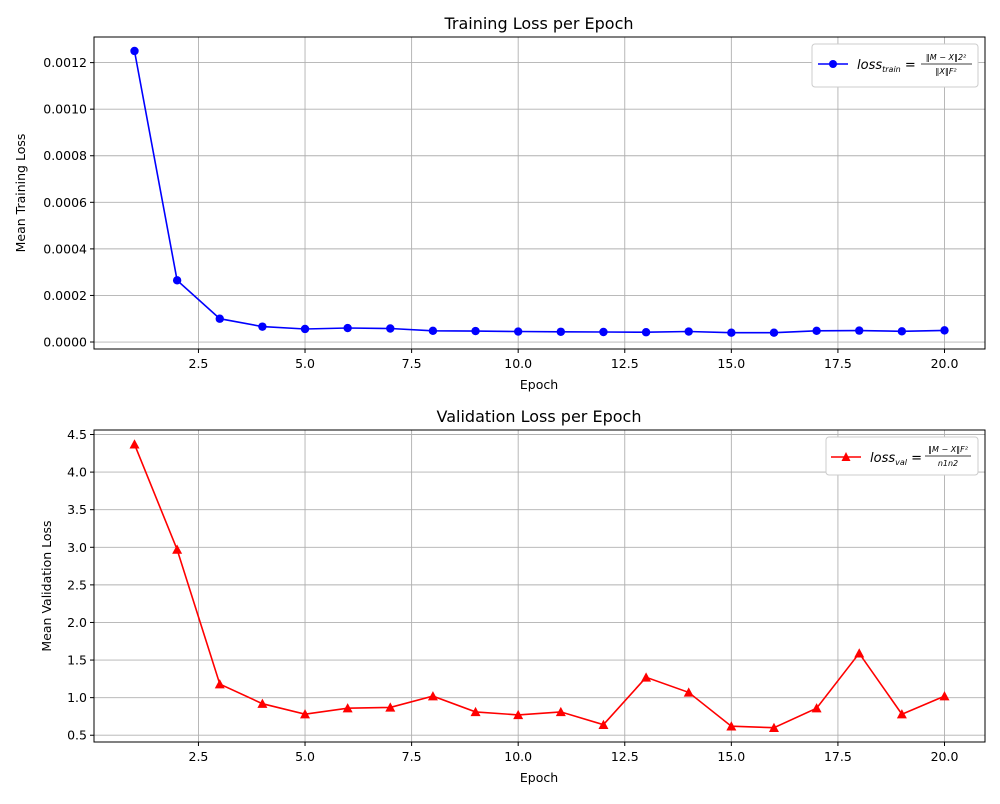 The height and width of the screenshot is (804, 1000). Describe the element at coordinates (65, 342) in the screenshot. I see `y-tick-label: 0.0000` at that location.